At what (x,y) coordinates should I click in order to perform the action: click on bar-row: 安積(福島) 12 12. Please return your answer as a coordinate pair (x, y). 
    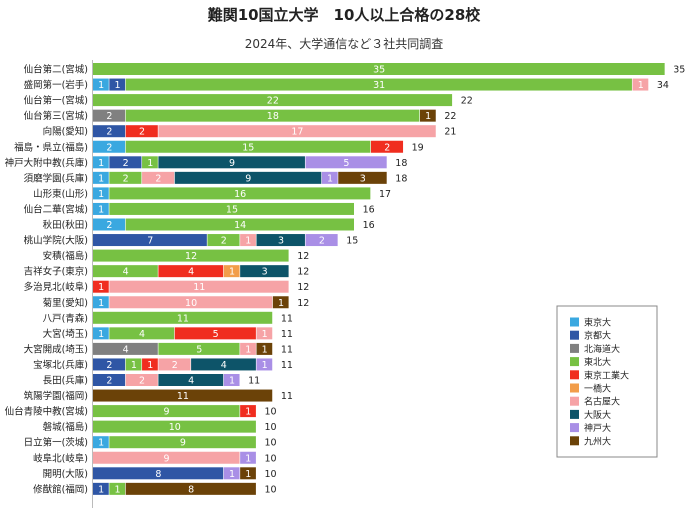
    Looking at the image, I should click on (176, 255).